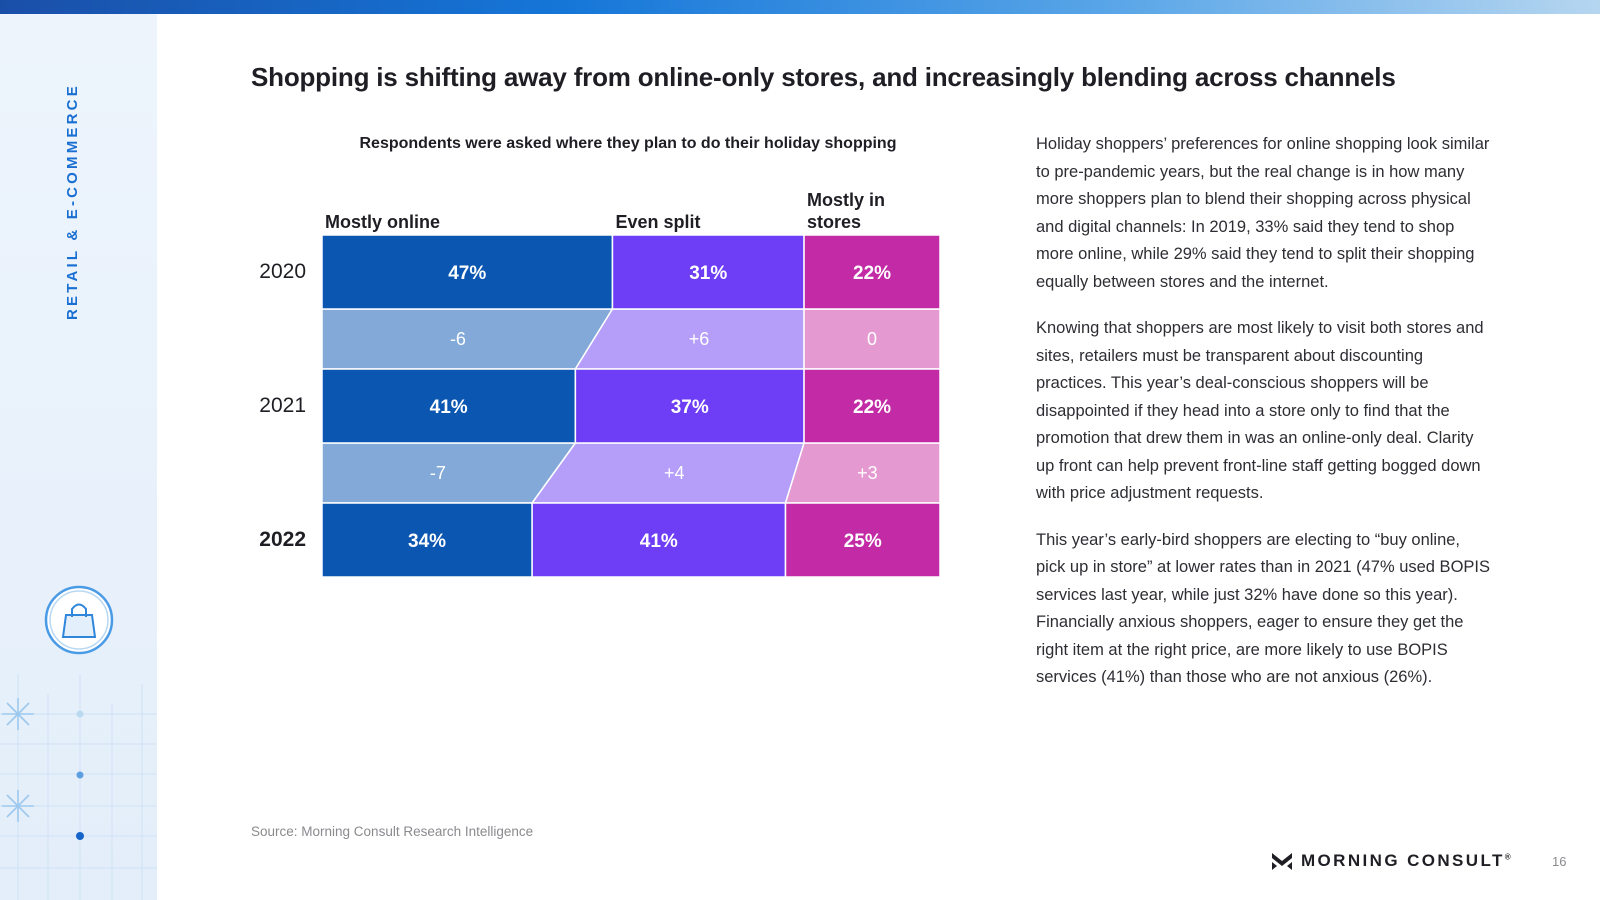  I want to click on year-label: 2022, so click(282, 539).